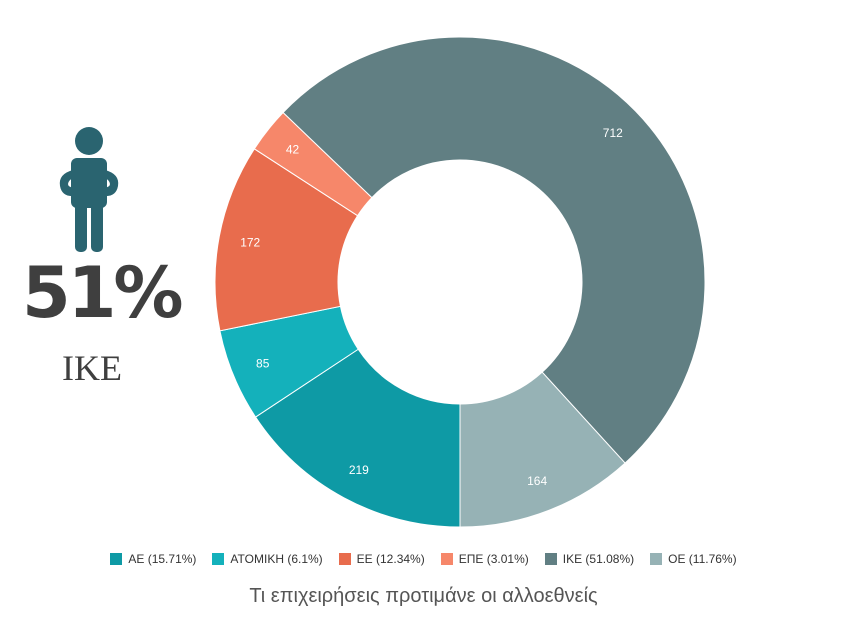 This screenshot has height=628, width=847. What do you see at coordinates (293, 150) in the screenshot?
I see `data-label-επε: 42` at bounding box center [293, 150].